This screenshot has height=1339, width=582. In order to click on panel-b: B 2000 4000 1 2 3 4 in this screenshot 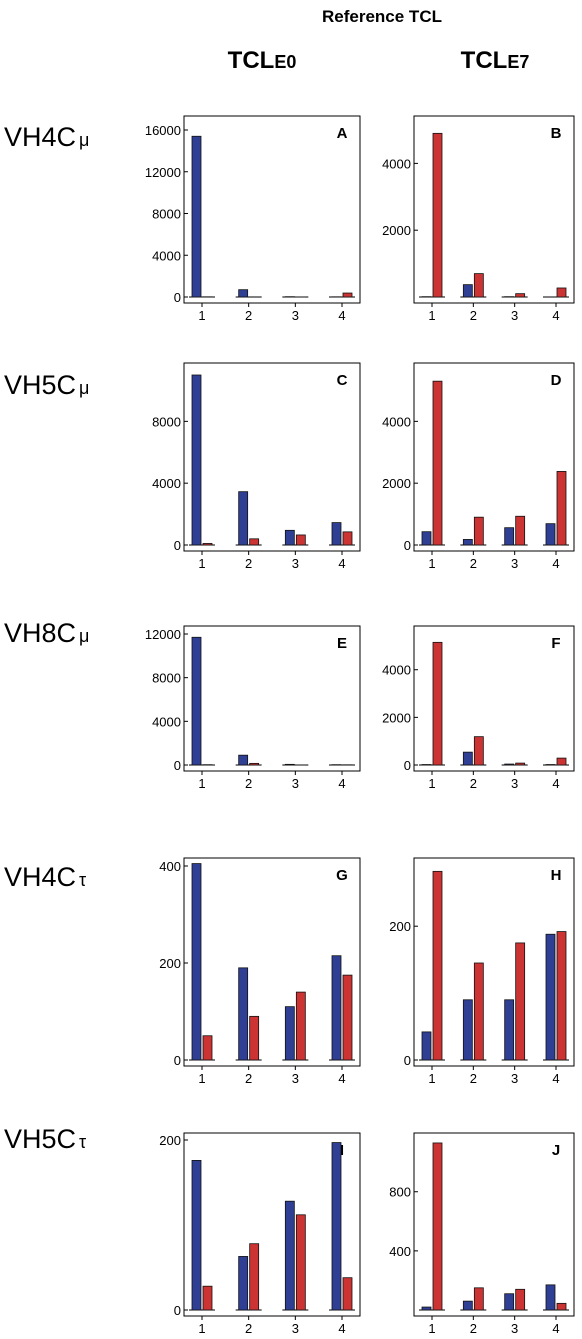, I will do `click(478, 219)`.